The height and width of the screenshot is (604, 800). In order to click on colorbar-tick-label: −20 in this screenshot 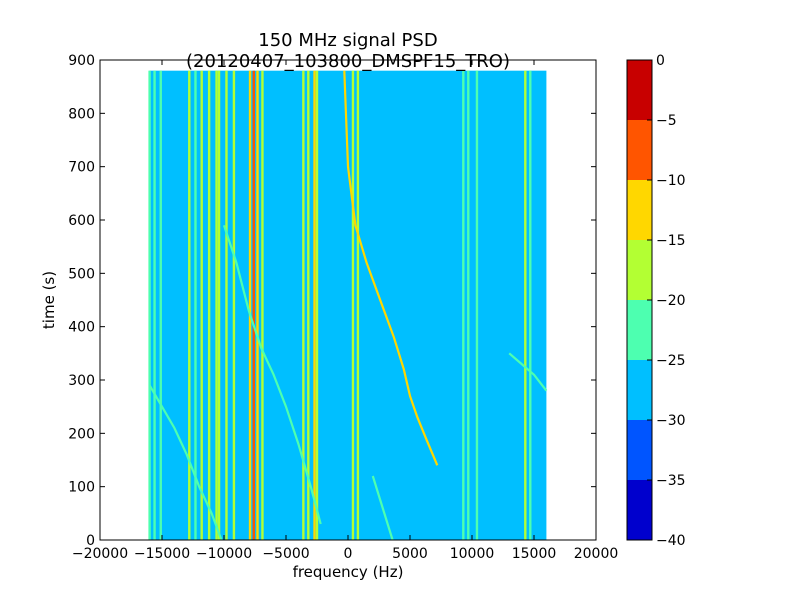, I will do `click(671, 301)`.